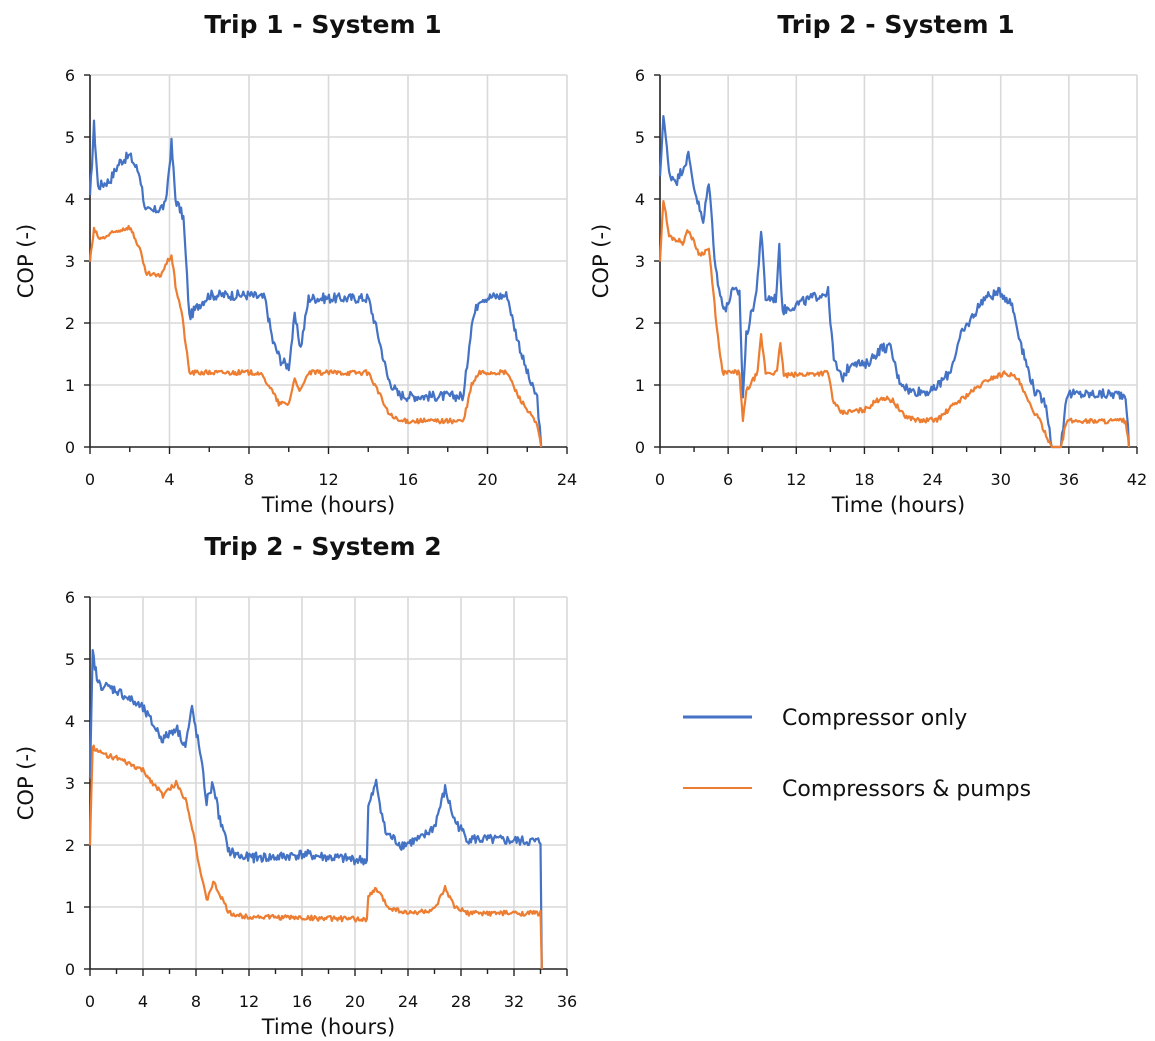 This screenshot has width=1155, height=1041. I want to click on legend-label-compressors-pumps: Compressors & pumps, so click(906, 789).